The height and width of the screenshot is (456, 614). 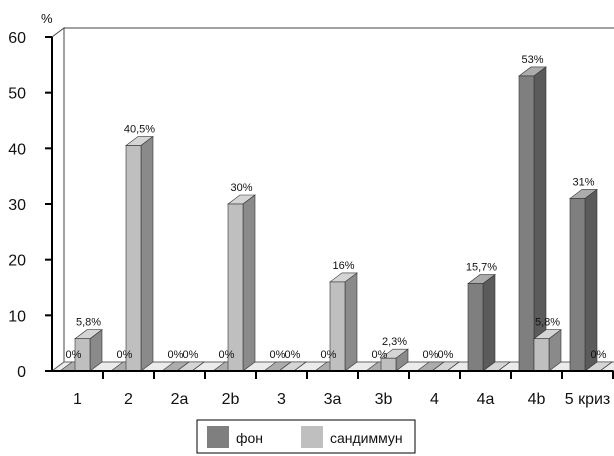 I want to click on y-tick-label: 20, so click(x=17, y=261).